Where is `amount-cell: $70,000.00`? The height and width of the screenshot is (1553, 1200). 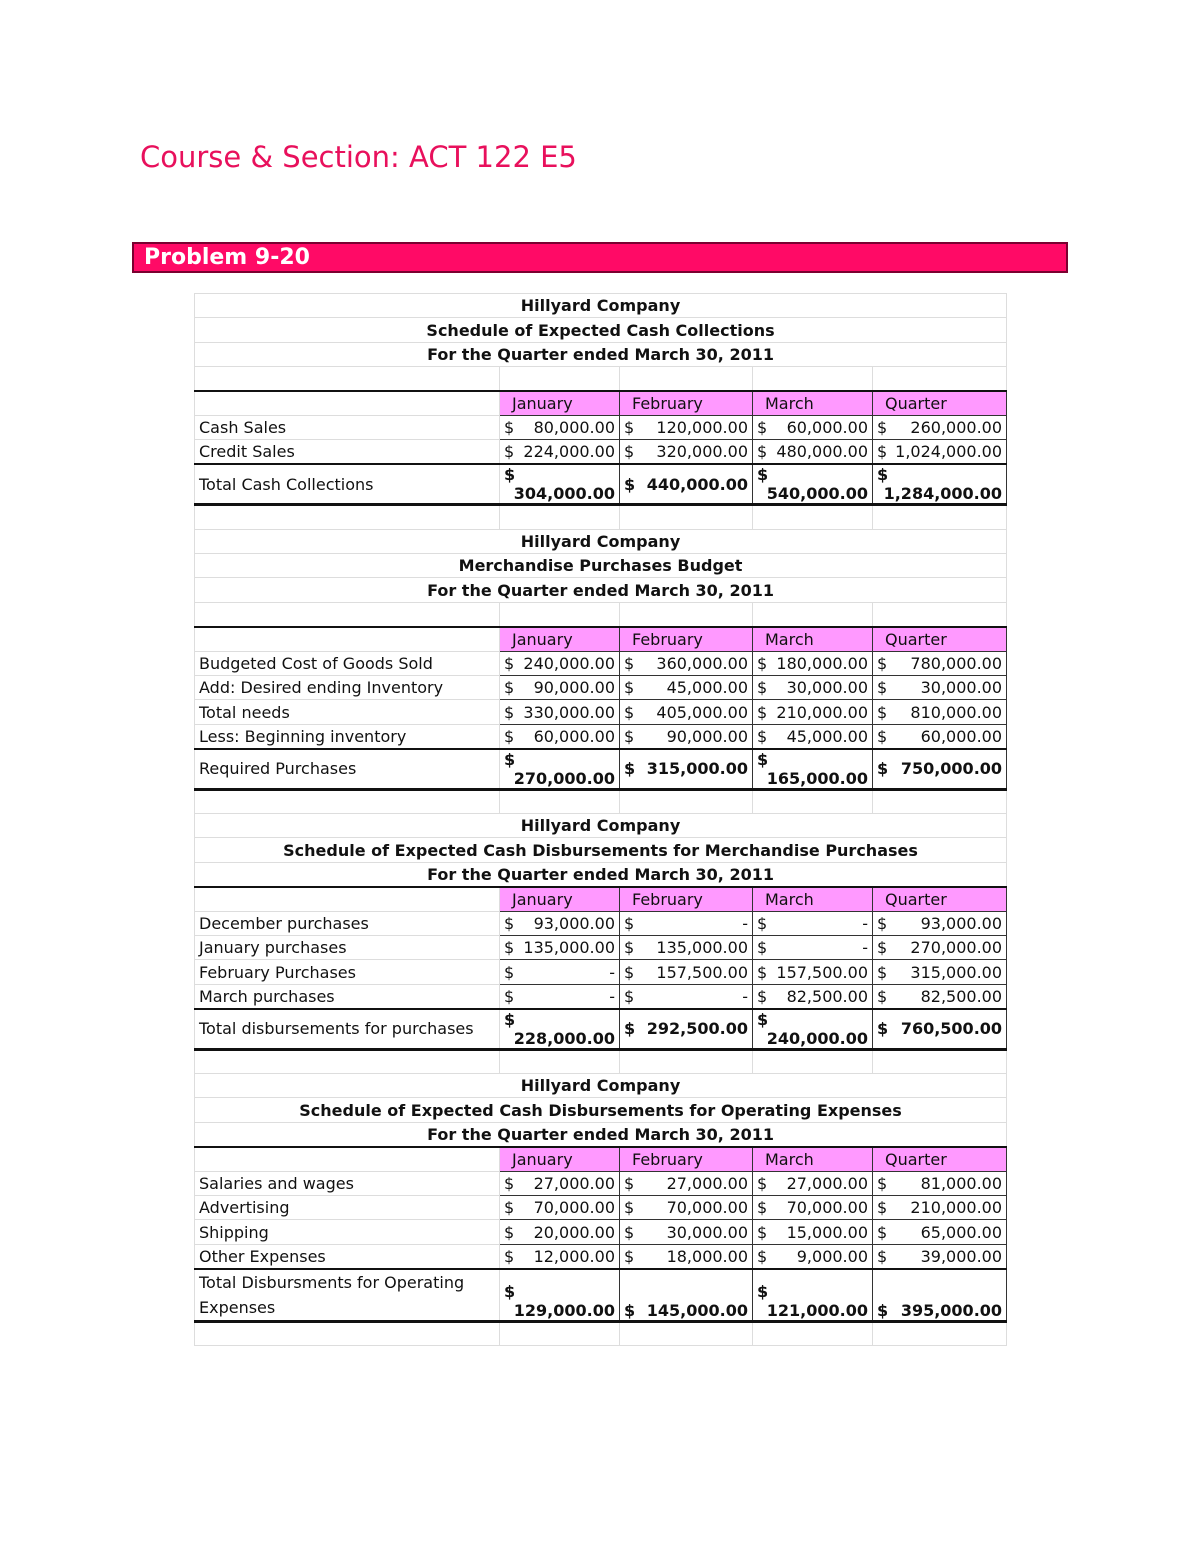 amount-cell: $70,000.00 is located at coordinates (686, 1207).